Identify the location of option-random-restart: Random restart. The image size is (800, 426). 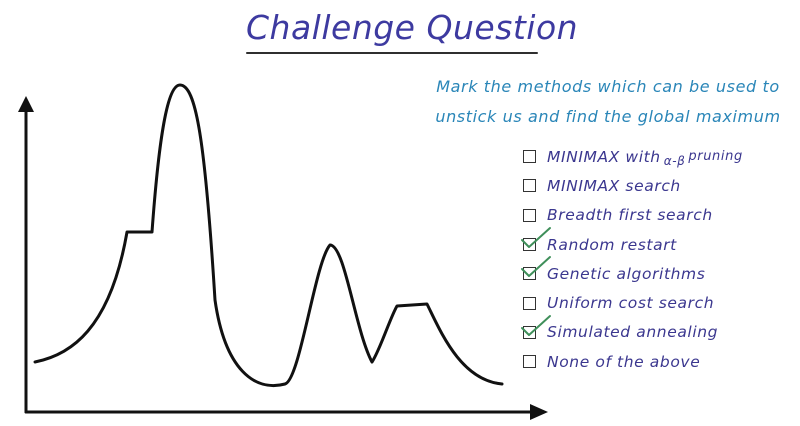
(657, 243).